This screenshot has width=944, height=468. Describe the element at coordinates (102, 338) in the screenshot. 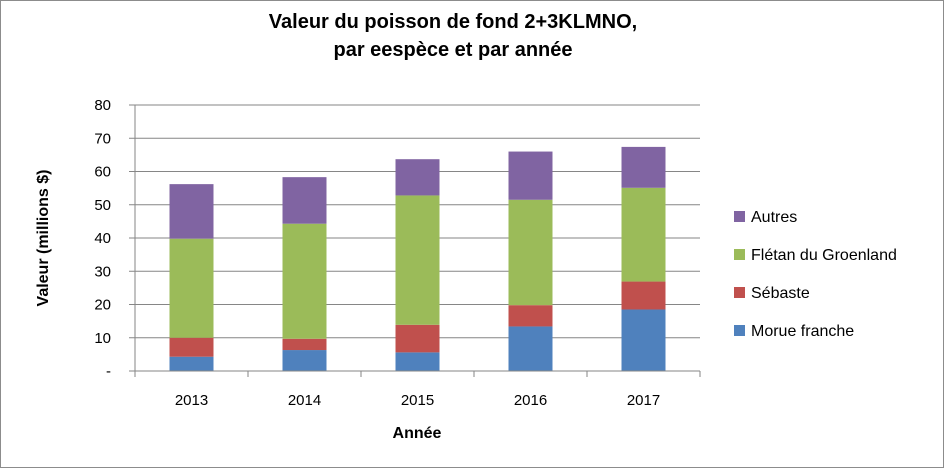

I see `y-tick-label: 10` at that location.